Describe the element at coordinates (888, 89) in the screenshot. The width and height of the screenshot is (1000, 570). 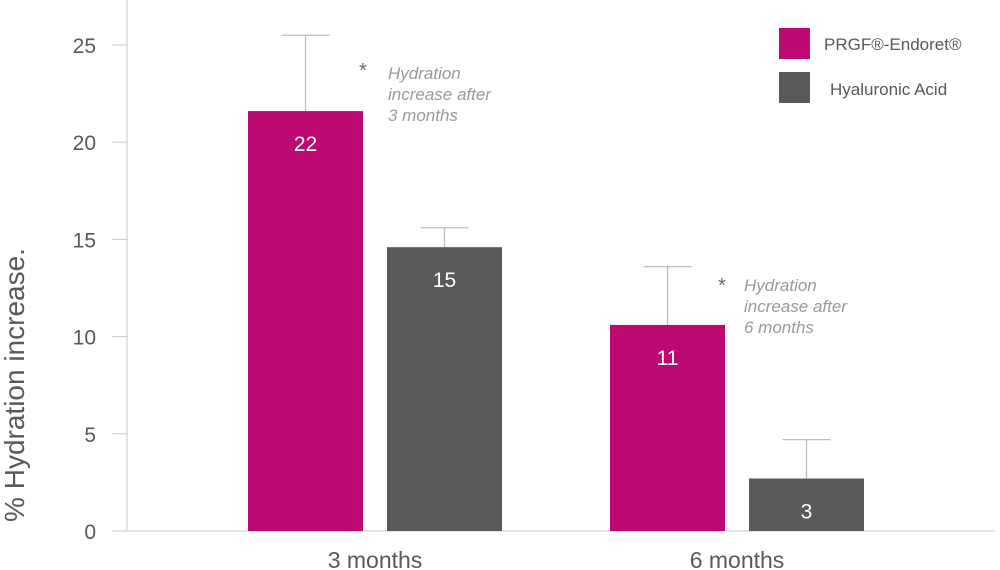
I see `legend-label: Hyaluronic Acid` at that location.